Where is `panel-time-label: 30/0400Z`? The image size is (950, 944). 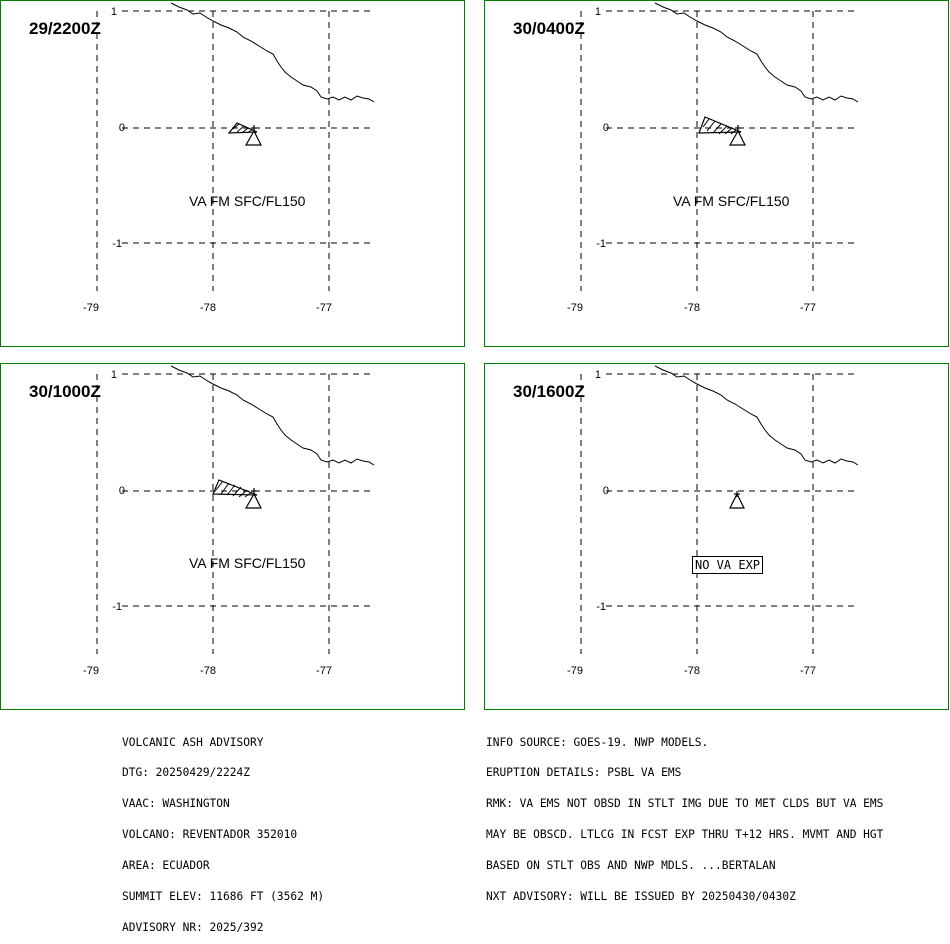
panel-time-label: 30/0400Z is located at coordinates (549, 28).